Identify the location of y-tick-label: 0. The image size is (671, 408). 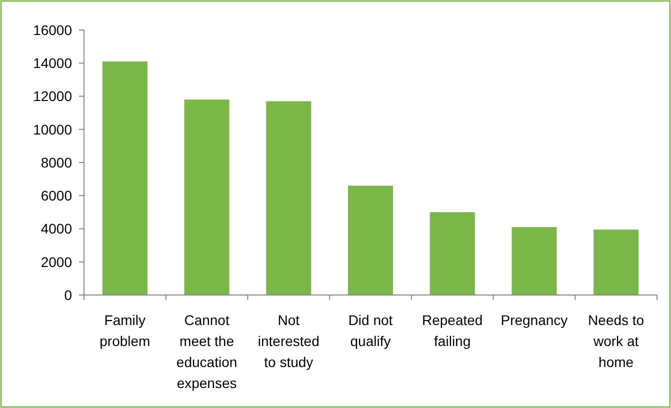
(68, 294).